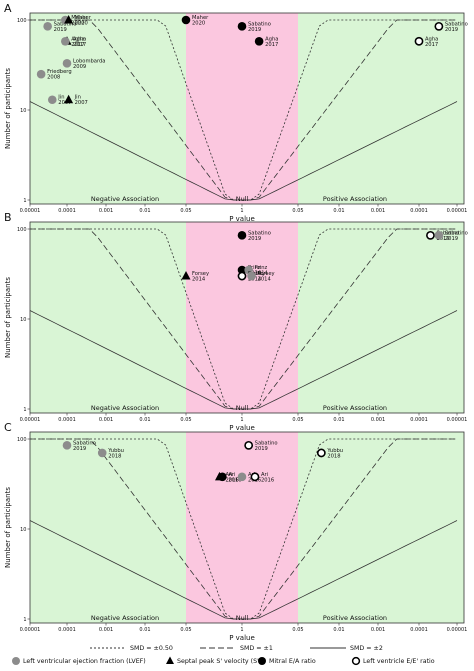  What do you see at coordinates (81, 24) in the screenshot?
I see `point-label-year: 2020` at bounding box center [81, 24].